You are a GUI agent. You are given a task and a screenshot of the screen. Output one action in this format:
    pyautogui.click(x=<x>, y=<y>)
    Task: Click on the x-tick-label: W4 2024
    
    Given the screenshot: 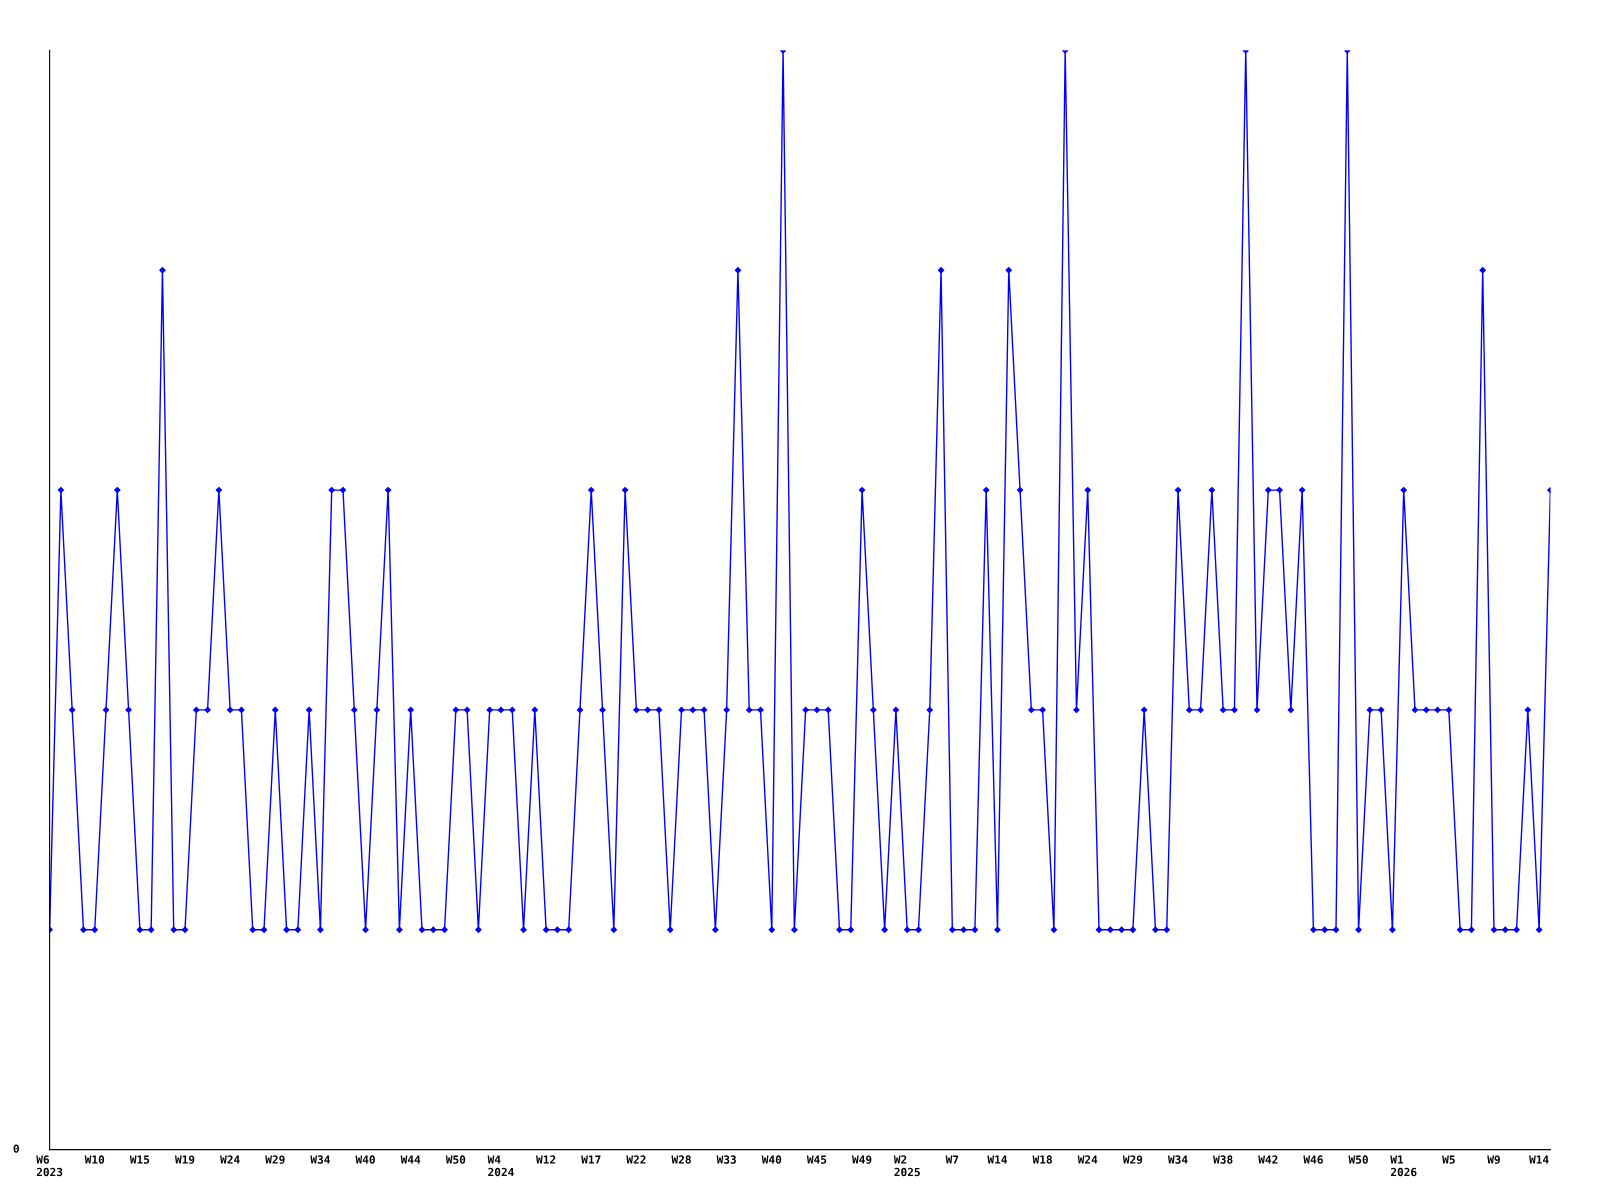 What is the action you would take?
    pyautogui.click(x=500, y=1166)
    